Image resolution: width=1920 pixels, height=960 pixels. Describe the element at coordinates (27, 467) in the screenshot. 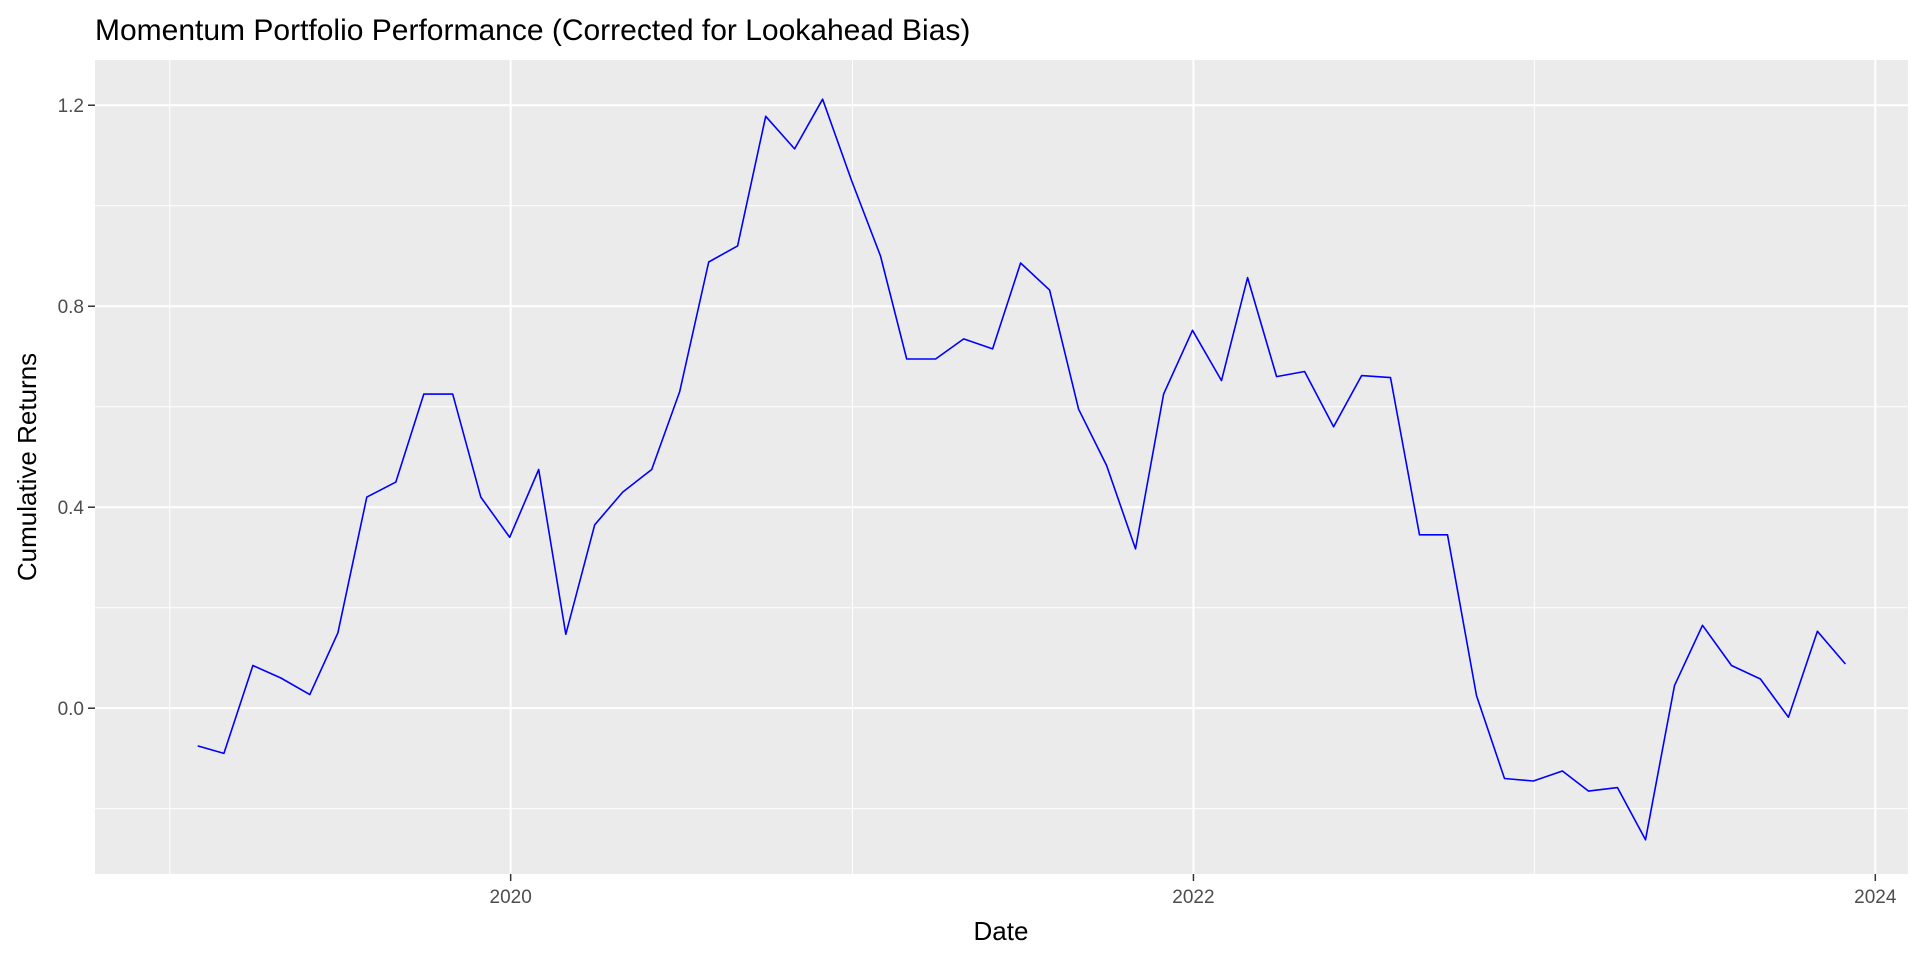

I see `y-axis-title: Cumulative Returns` at that location.